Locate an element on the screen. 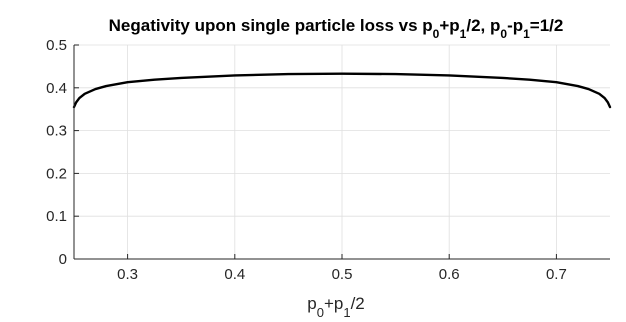  y-tick-label: 0.5 is located at coordinates (56, 45).